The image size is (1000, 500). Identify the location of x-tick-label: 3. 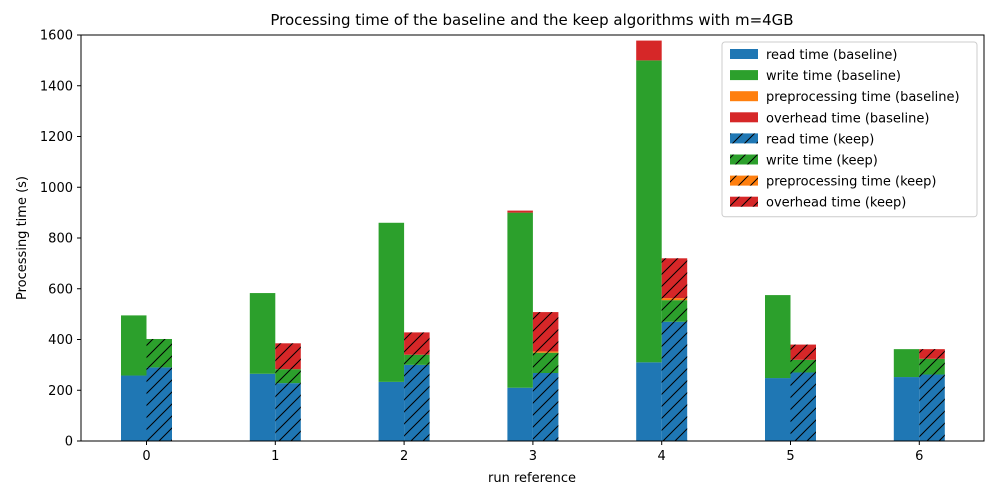
(533, 456).